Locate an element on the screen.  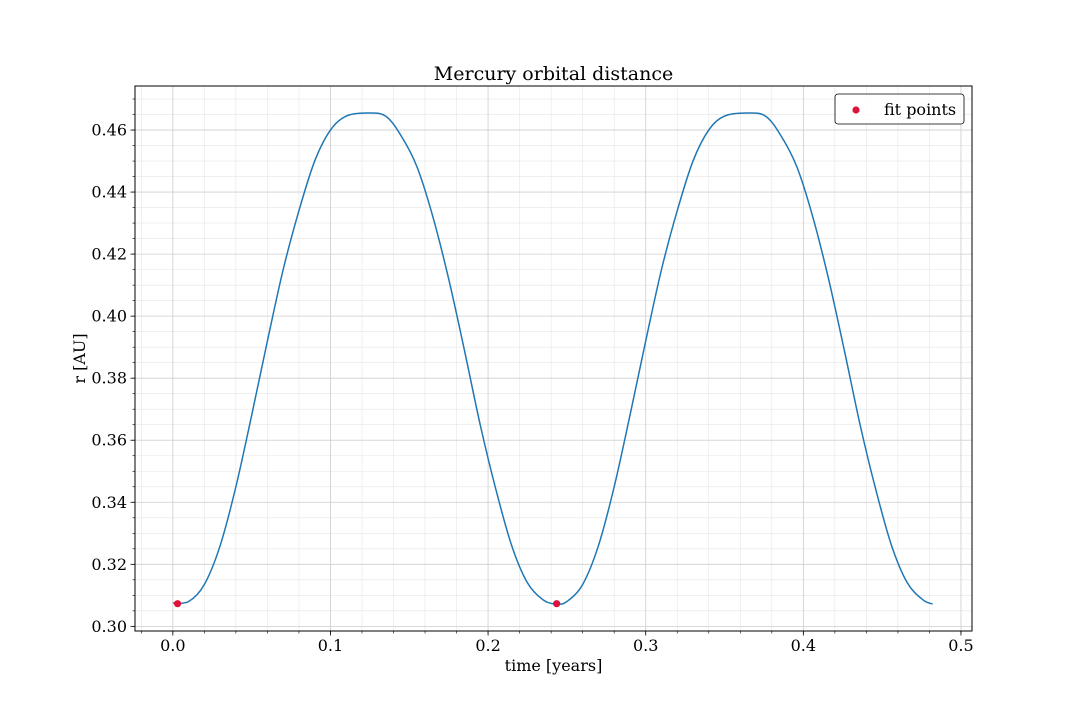
y-tick-label: 0.34 is located at coordinates (109, 502).